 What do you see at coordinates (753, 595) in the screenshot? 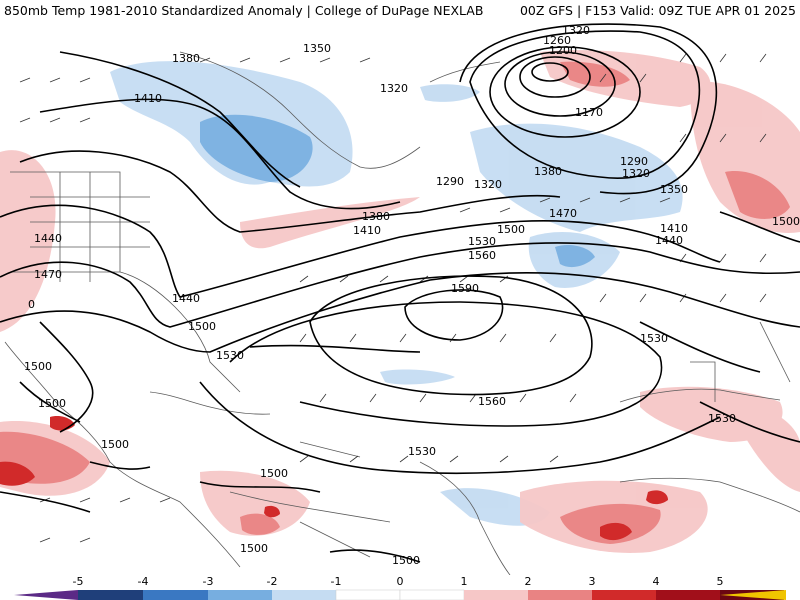
I see `colorbar-arrow-high` at bounding box center [753, 595].